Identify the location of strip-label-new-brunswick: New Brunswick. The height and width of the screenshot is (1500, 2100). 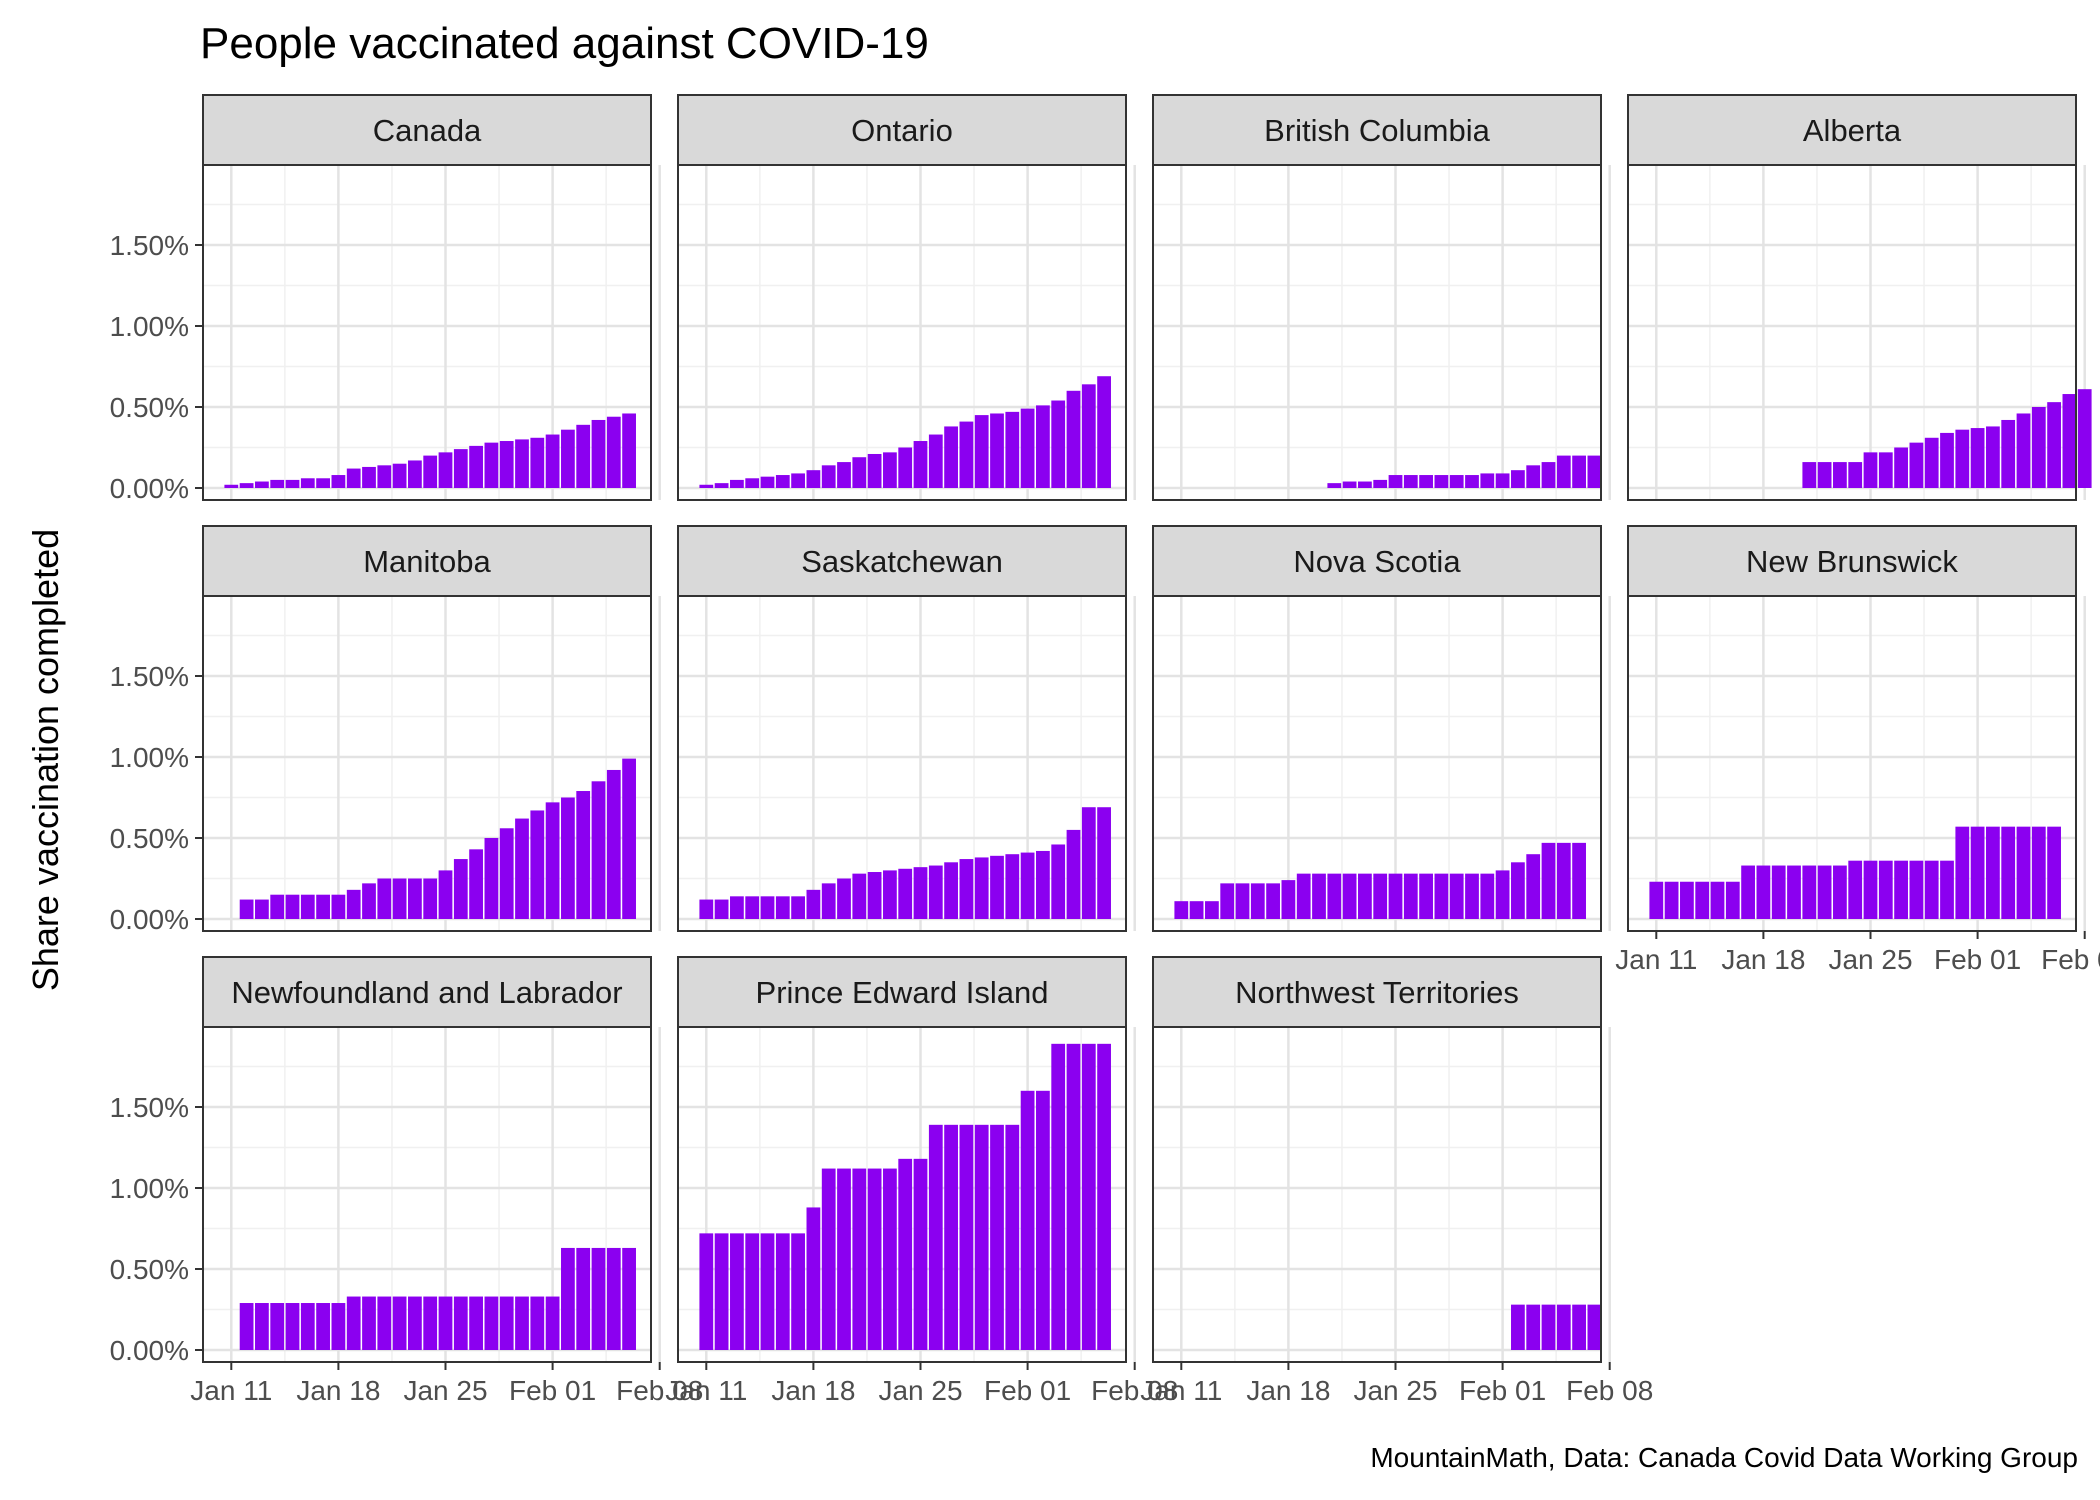
(1852, 561).